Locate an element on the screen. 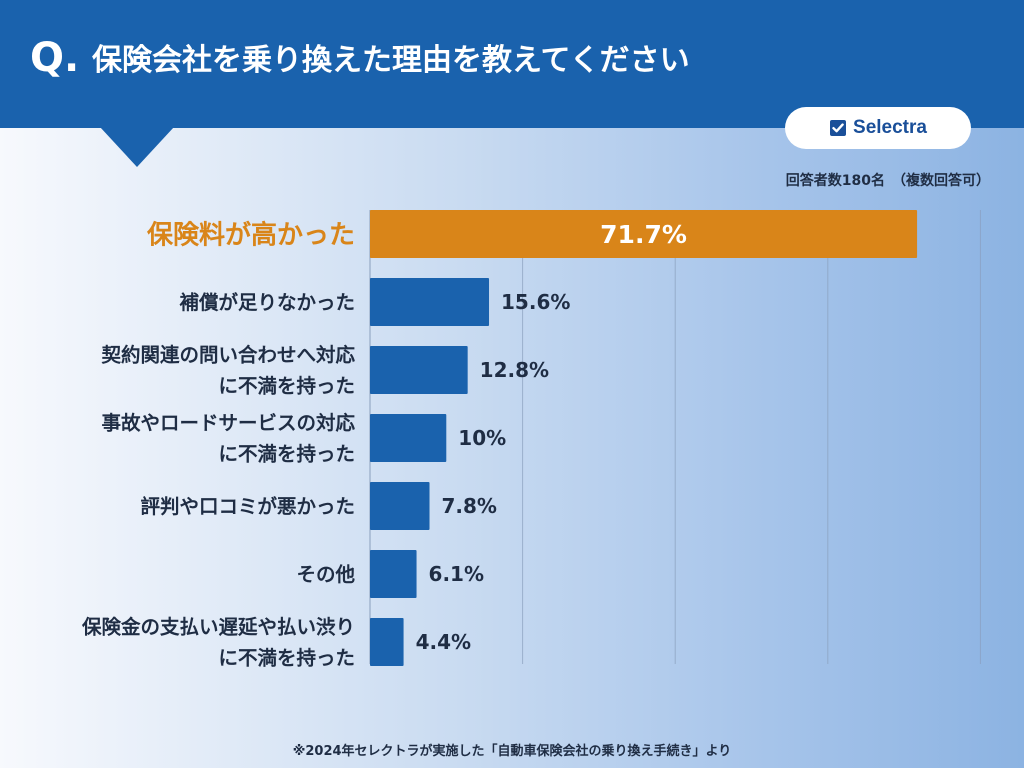 Image resolution: width=1024 pixels, height=768 pixels. category-label: 事故やロードサービスの対応 is located at coordinates (228, 423).